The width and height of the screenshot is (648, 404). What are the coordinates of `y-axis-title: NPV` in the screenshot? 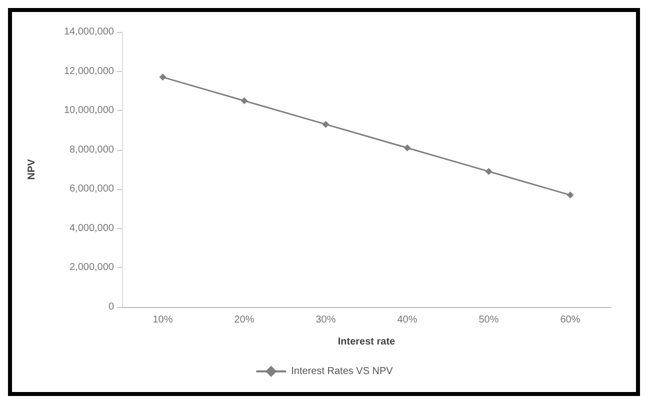 It's located at (32, 169).